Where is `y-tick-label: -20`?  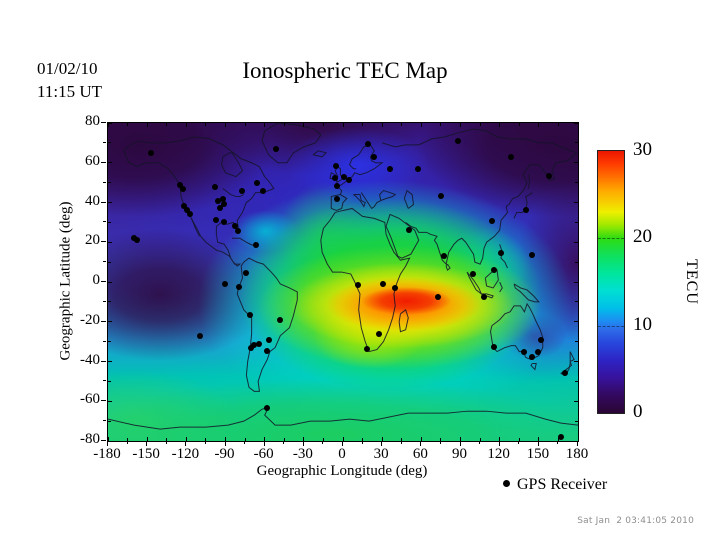 y-tick-label: -20 is located at coordinates (90, 319).